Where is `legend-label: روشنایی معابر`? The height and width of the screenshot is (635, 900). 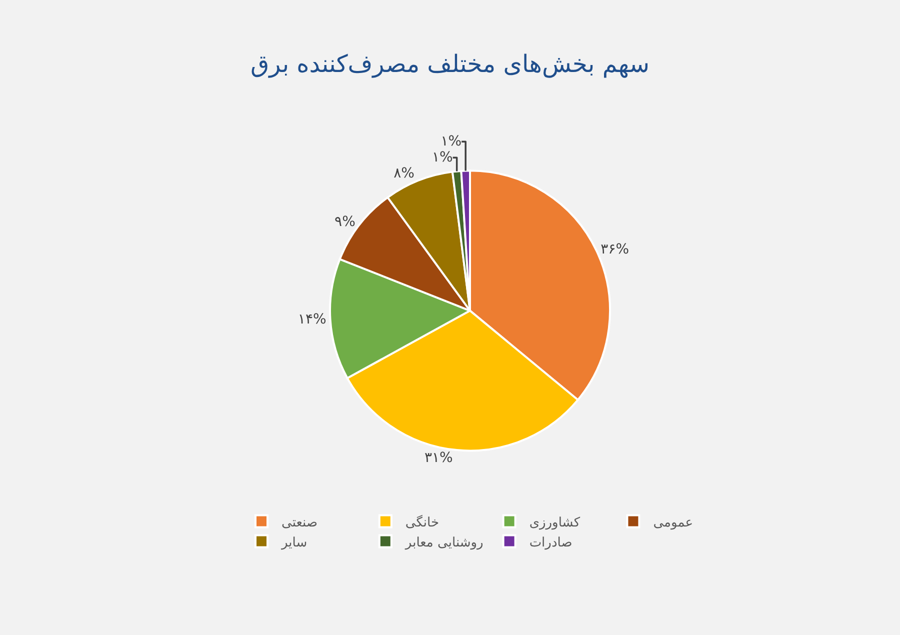
legend-label: روشنایی معابر is located at coordinates (444, 542).